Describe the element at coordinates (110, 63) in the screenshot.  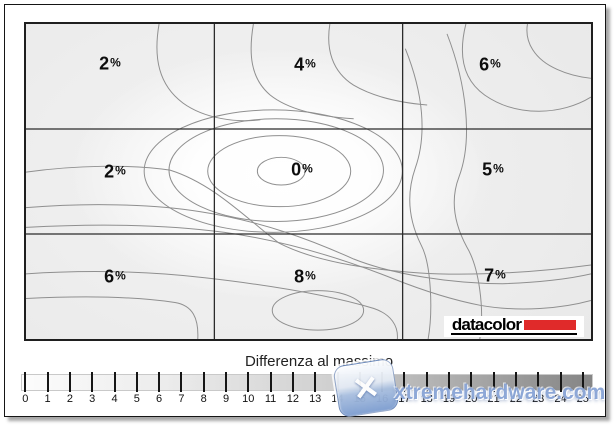
I see `cell-value-top-left: 2%` at that location.